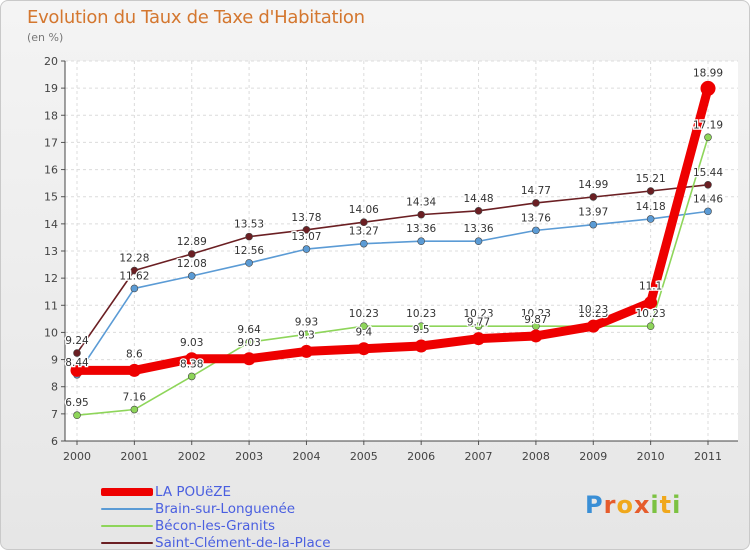 This screenshot has height=550, width=750. What do you see at coordinates (364, 232) in the screenshot?
I see `data-label: 13.27` at bounding box center [364, 232].